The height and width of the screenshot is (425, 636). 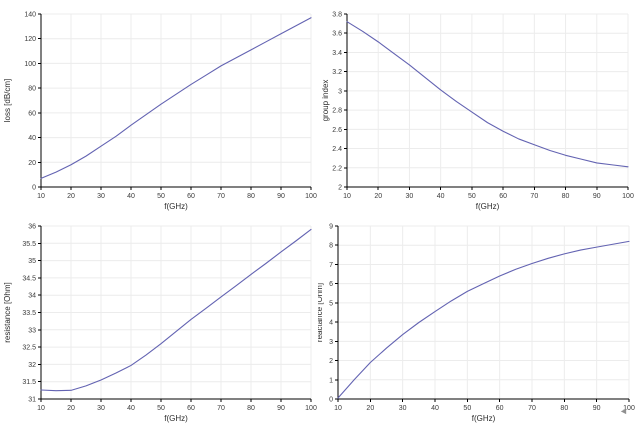 I want to click on y-axis-title: loss [dB/cm], so click(x=7, y=101).